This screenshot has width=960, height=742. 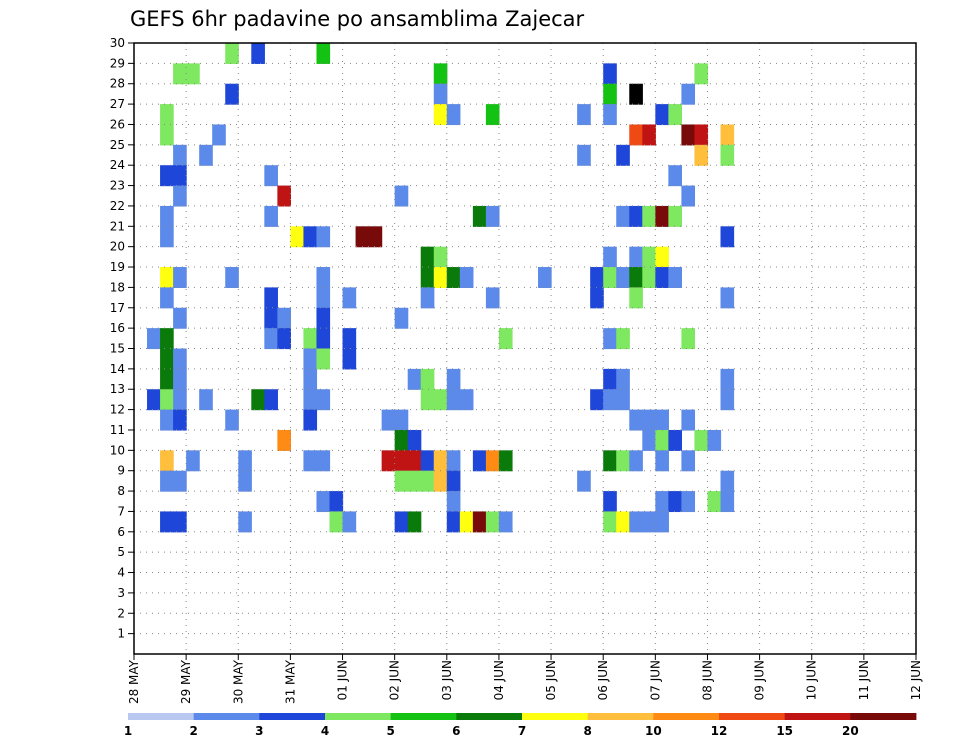 What do you see at coordinates (760, 680) in the screenshot?
I see `x-tick-label: 09 JUN` at bounding box center [760, 680].